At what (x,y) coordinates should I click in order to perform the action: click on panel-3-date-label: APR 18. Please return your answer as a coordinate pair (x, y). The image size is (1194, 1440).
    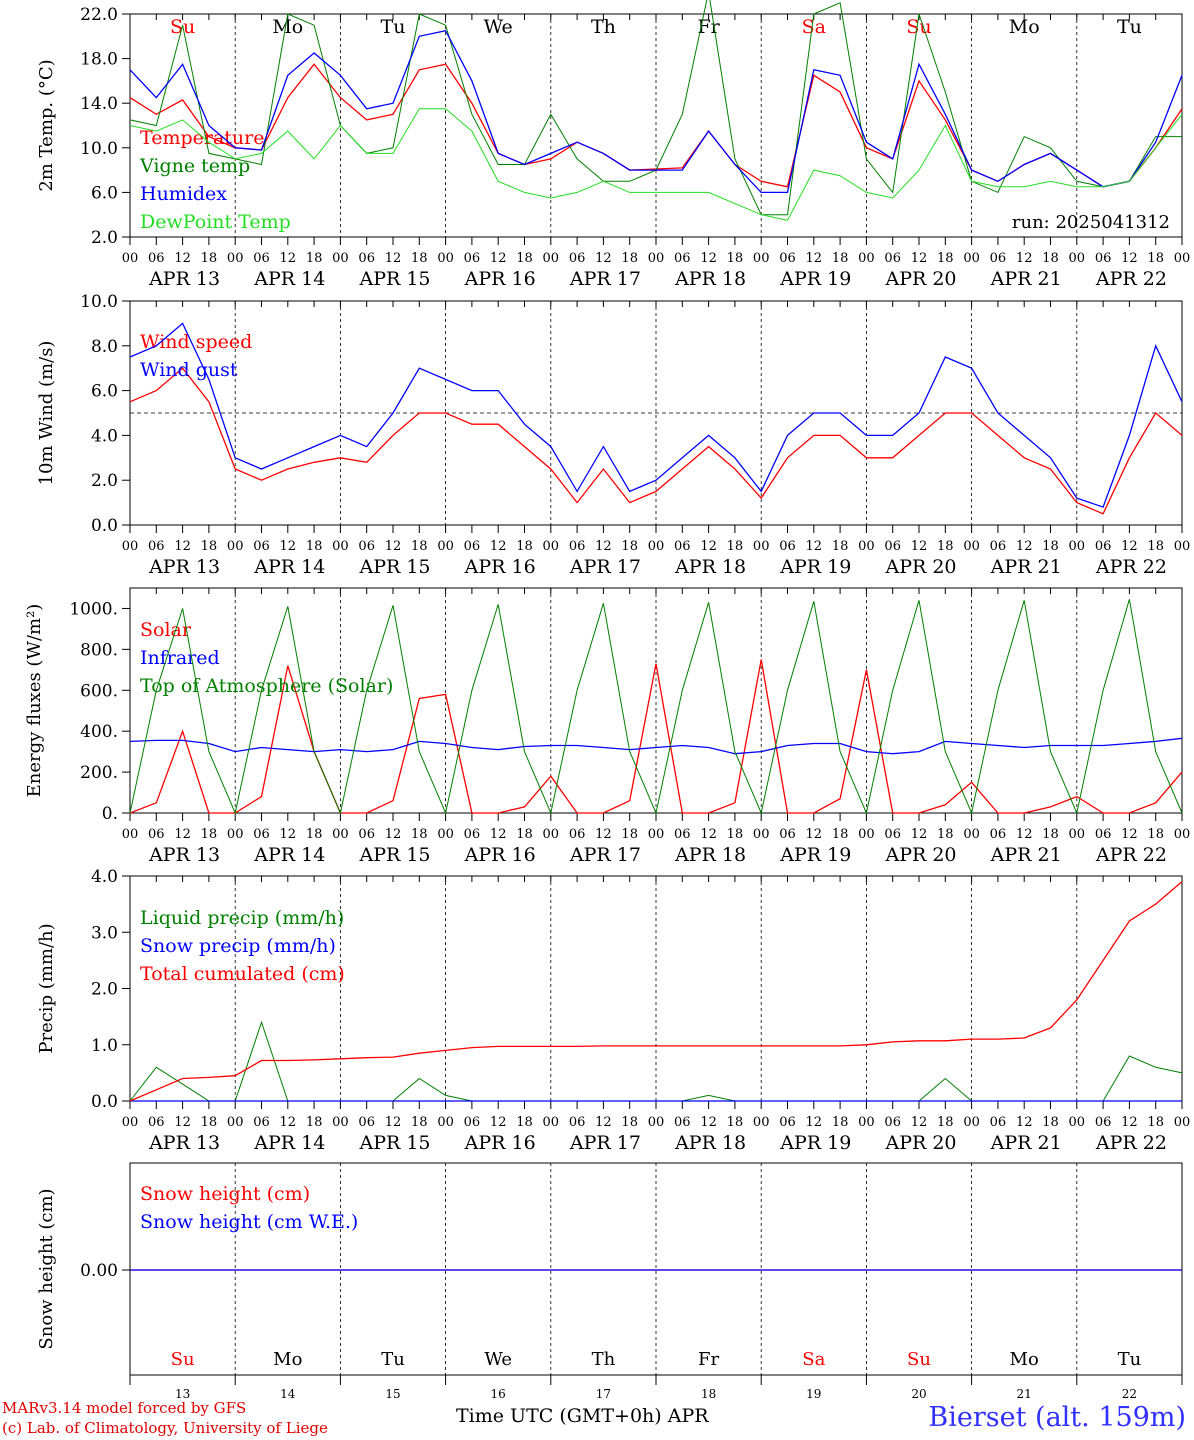
    Looking at the image, I should click on (710, 855).